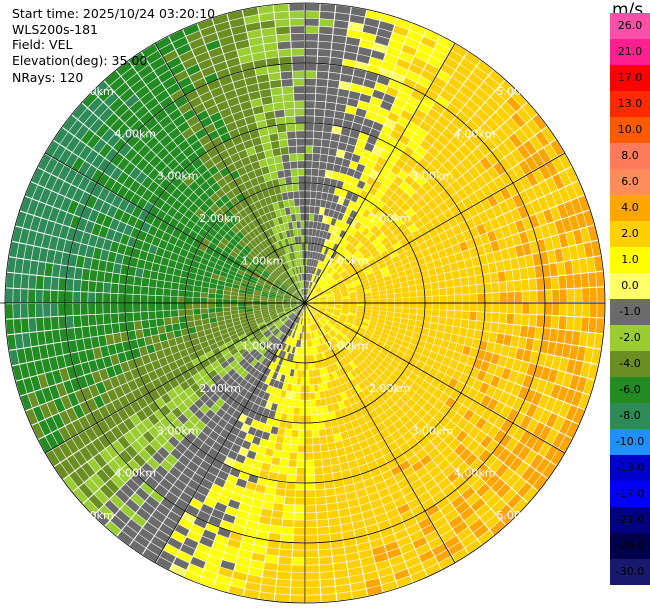  What do you see at coordinates (435, 378) in the screenshot?
I see `azimuth-spoke` at bounding box center [435, 378].